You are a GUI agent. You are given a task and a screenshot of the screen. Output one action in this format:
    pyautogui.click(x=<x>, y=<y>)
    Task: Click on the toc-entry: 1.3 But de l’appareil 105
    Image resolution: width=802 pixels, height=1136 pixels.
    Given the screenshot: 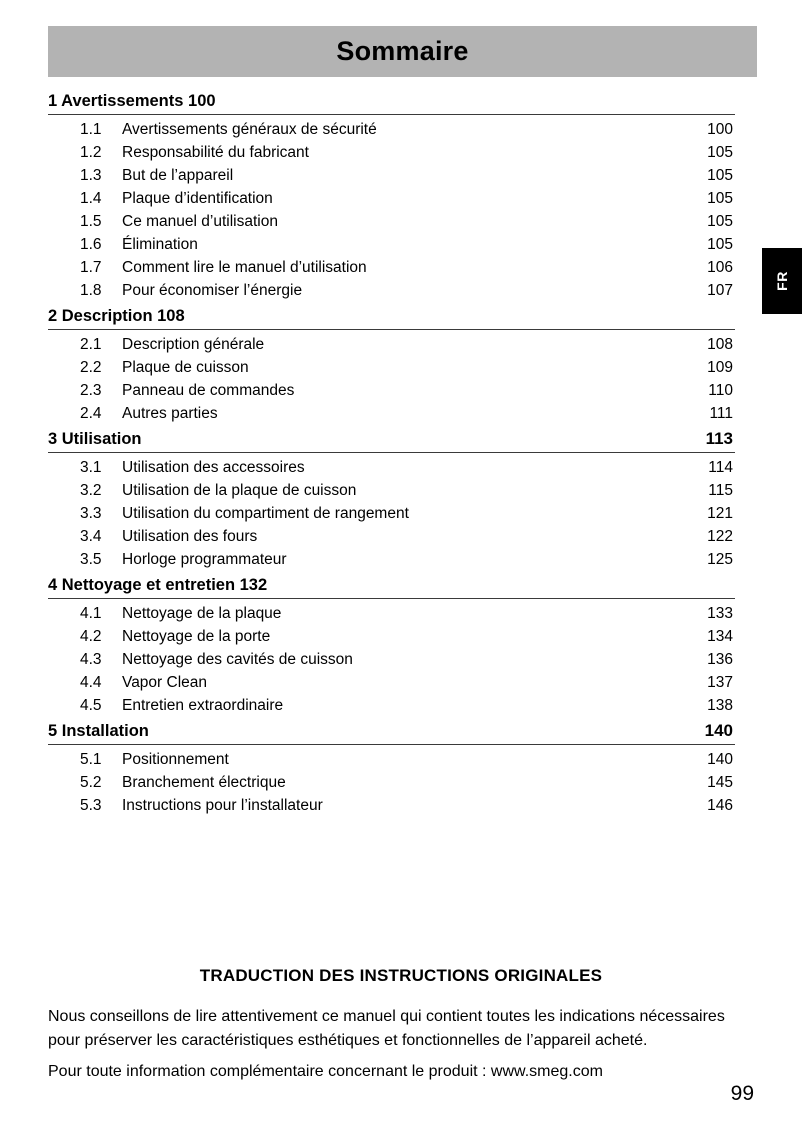 What is the action you would take?
    pyautogui.click(x=391, y=175)
    